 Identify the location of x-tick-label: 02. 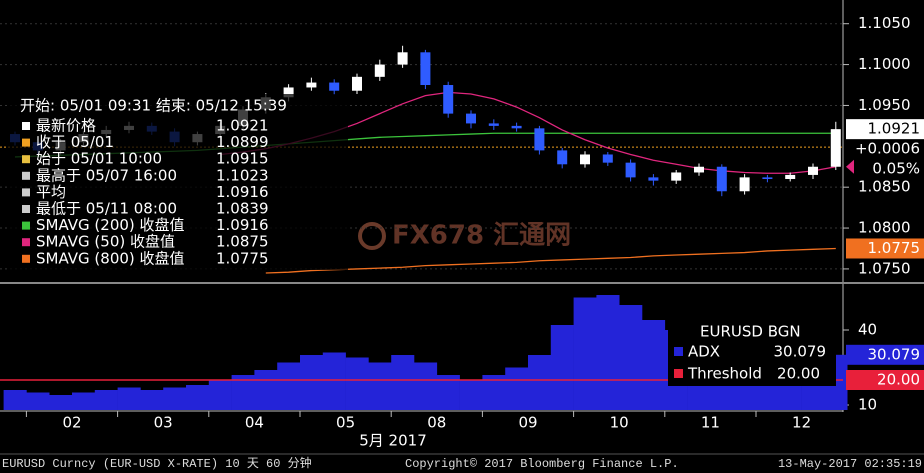
(71, 423).